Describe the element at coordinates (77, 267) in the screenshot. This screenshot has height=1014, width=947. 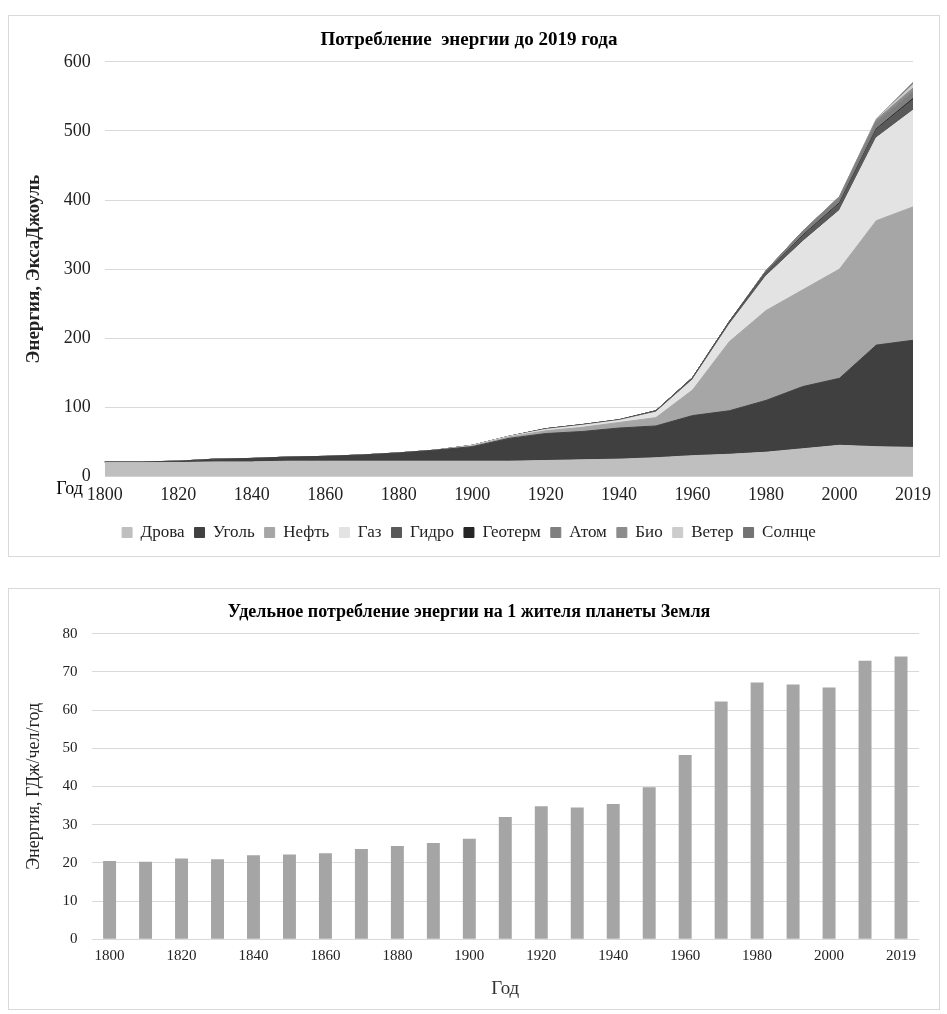
I see `y-tick-label: 300` at that location.